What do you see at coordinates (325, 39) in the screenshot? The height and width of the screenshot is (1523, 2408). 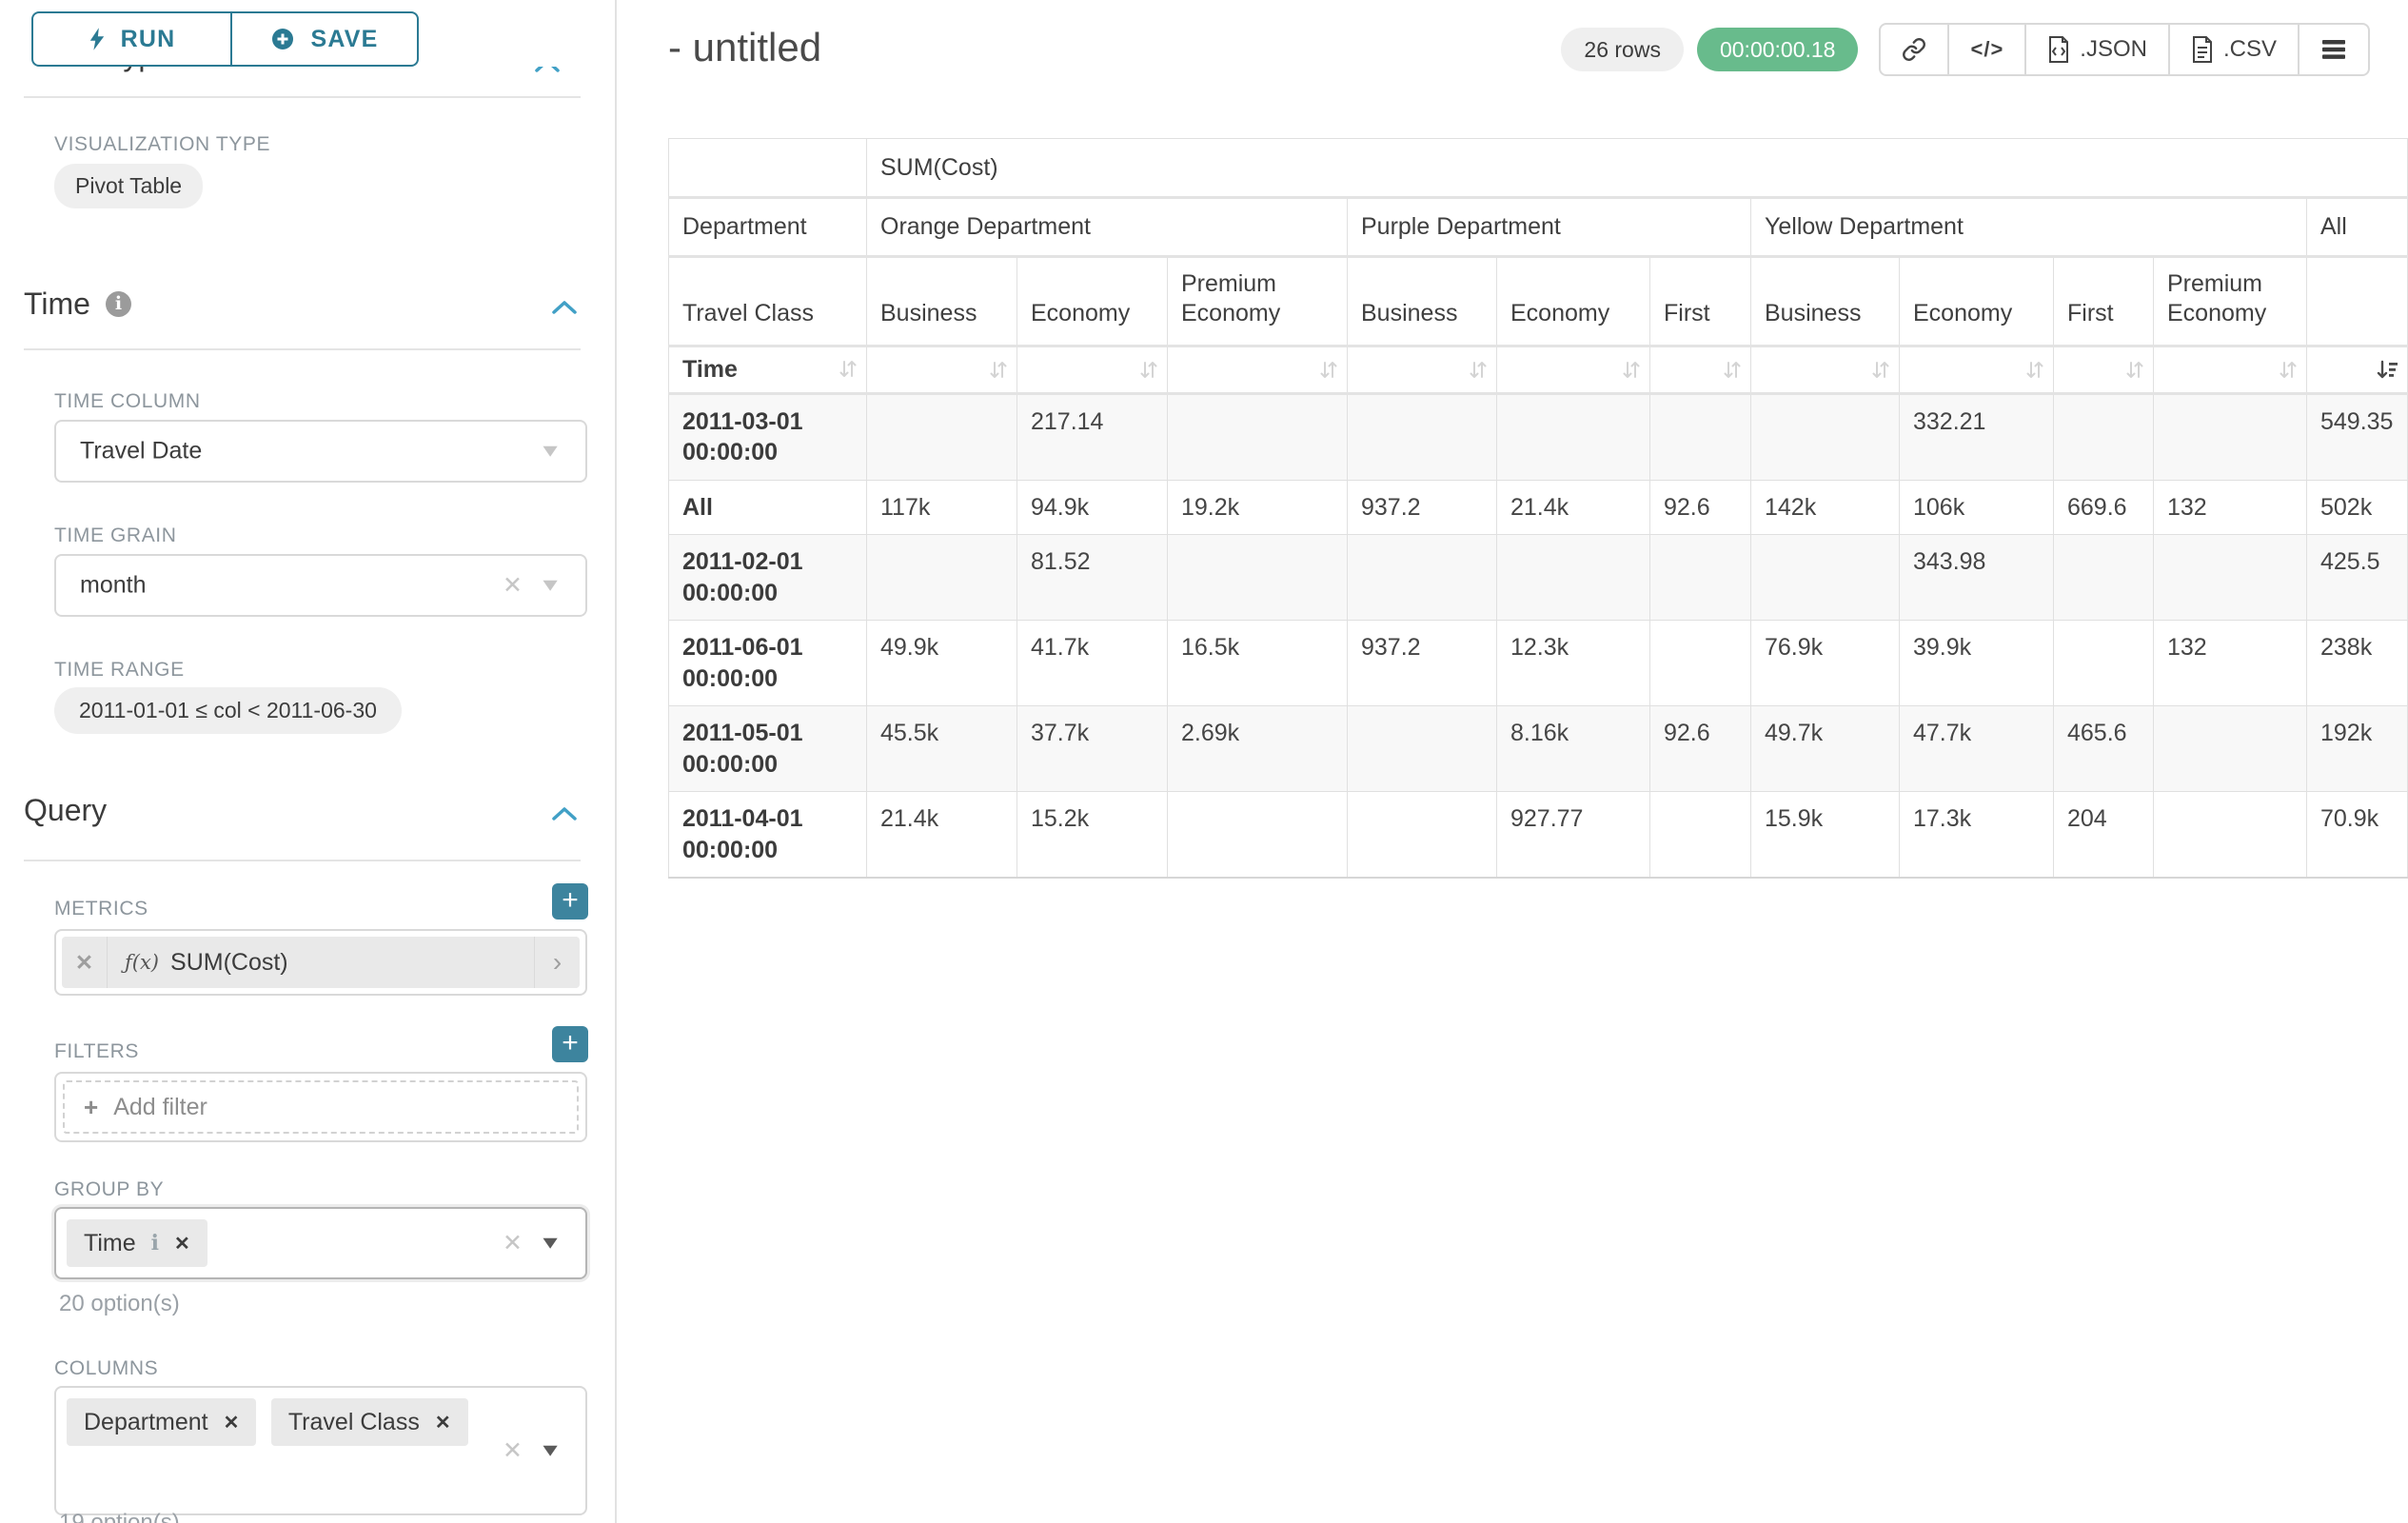 I see `save-button: SAVE` at bounding box center [325, 39].